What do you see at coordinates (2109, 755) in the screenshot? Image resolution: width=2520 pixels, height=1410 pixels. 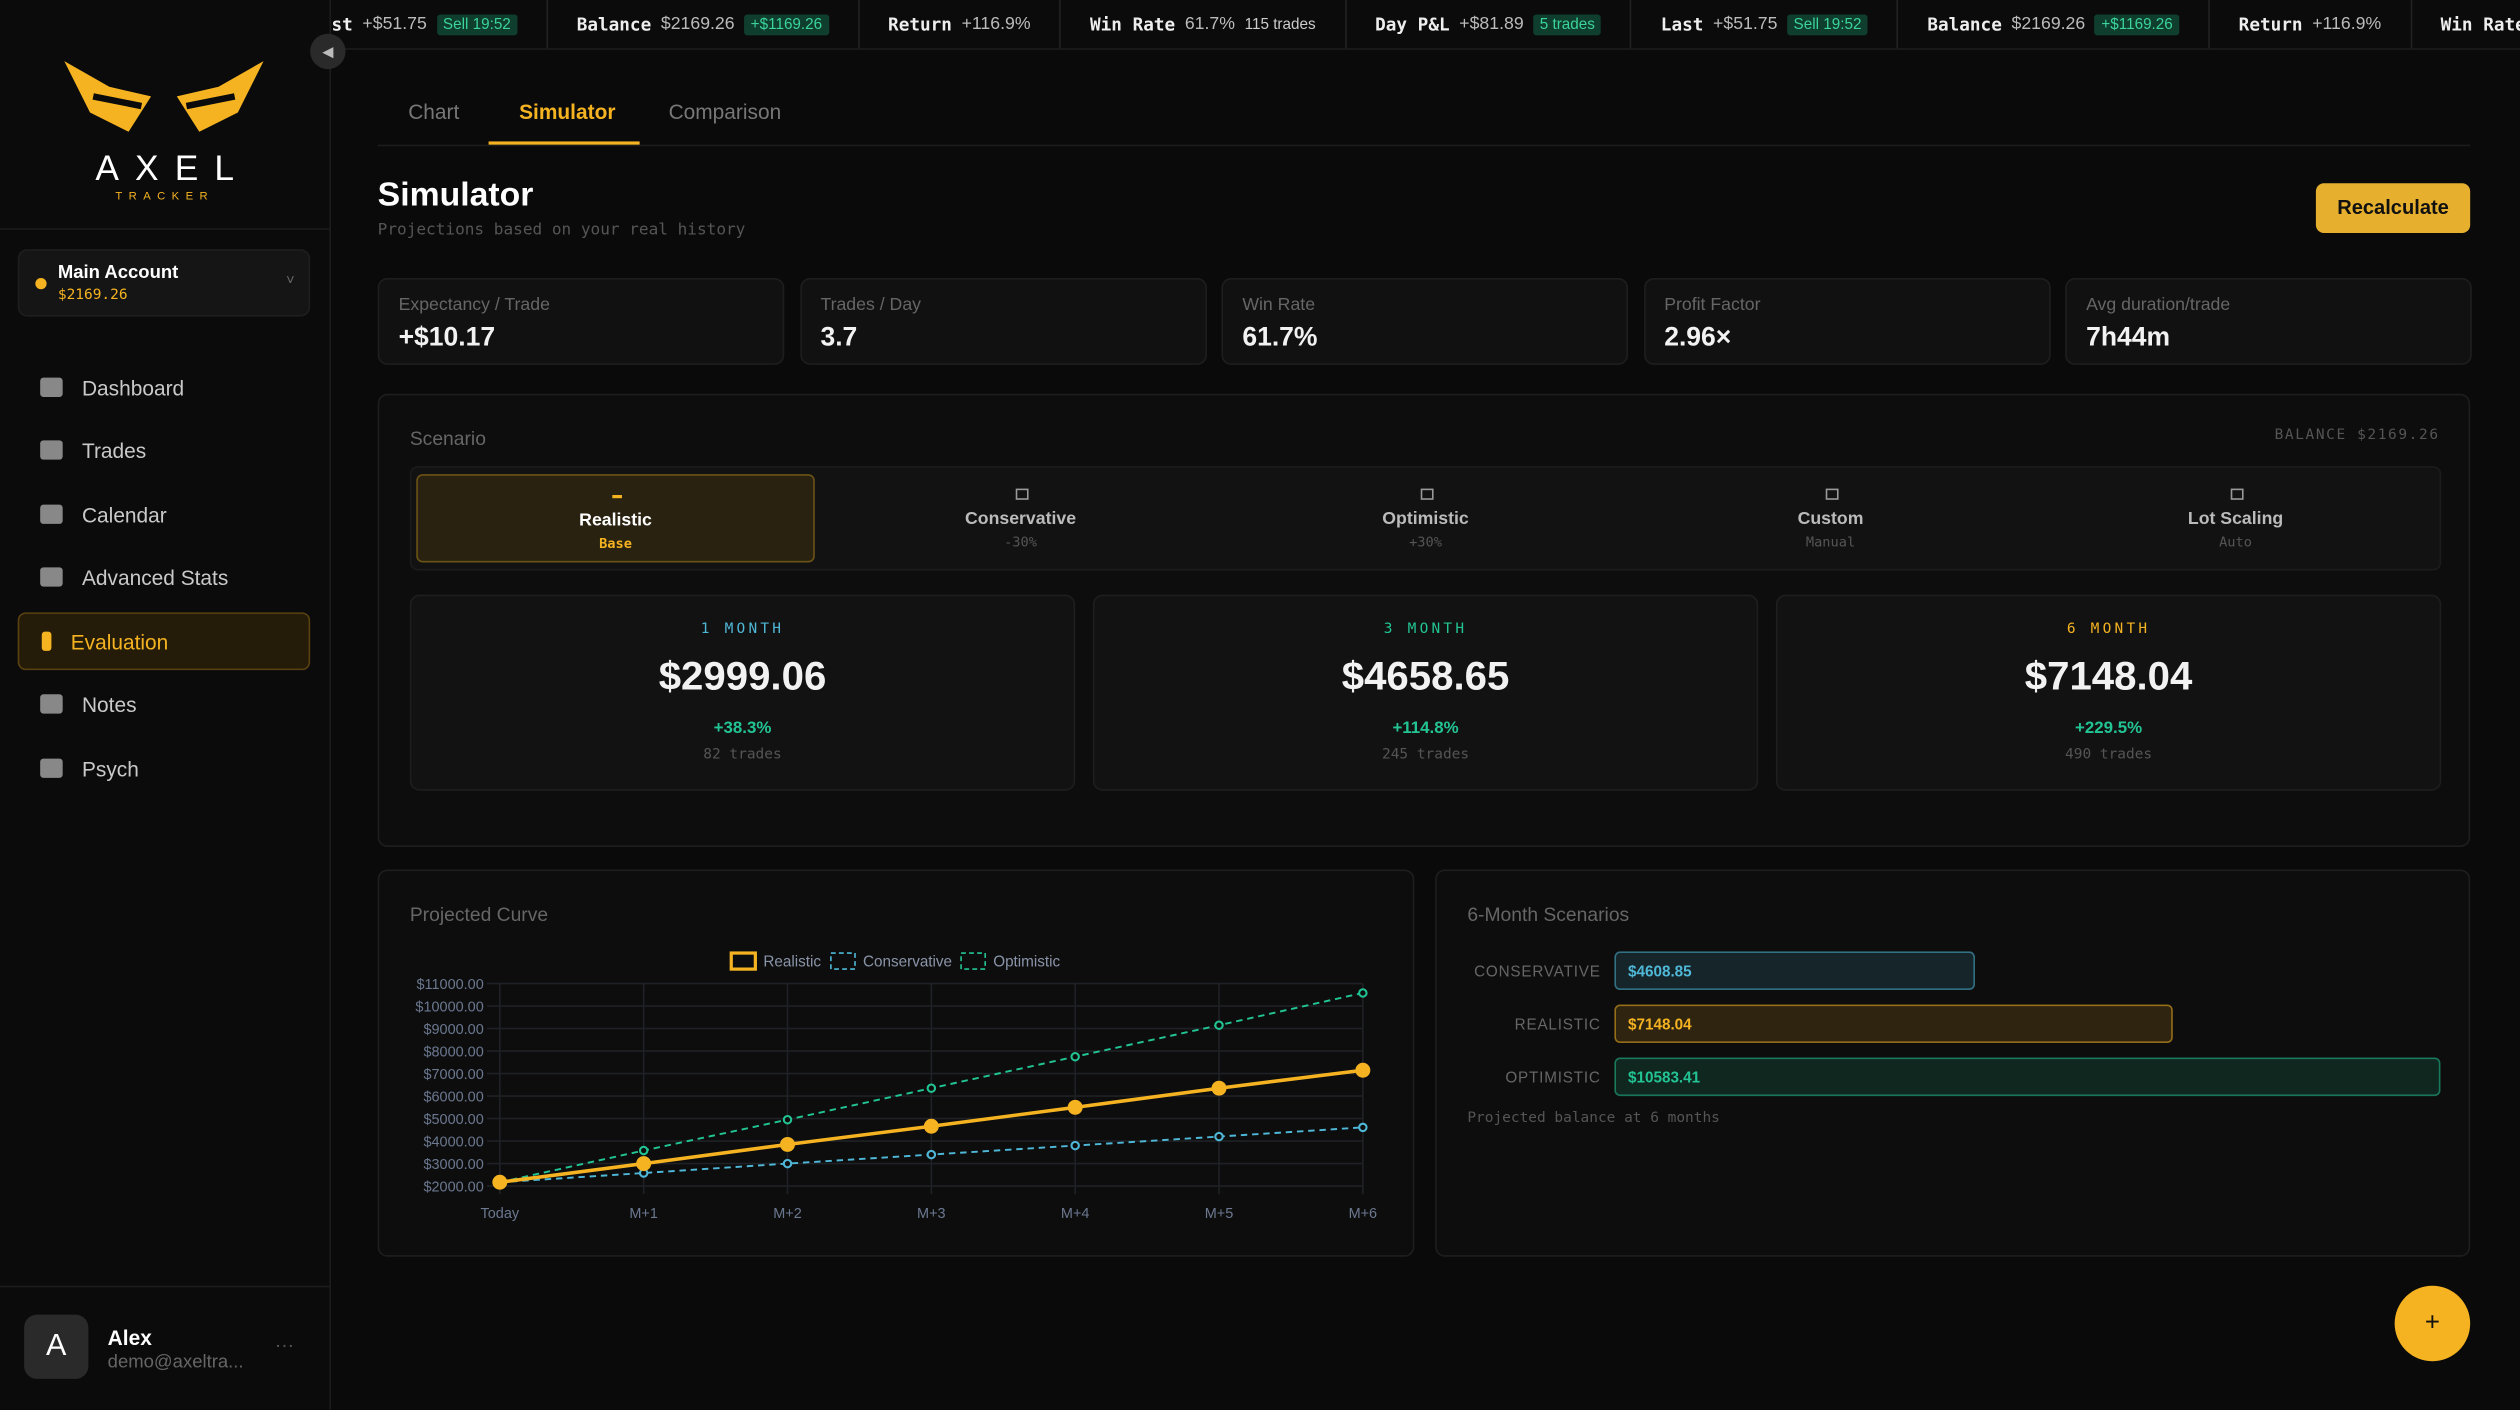 I see `projection-trades: 490 trades` at bounding box center [2109, 755].